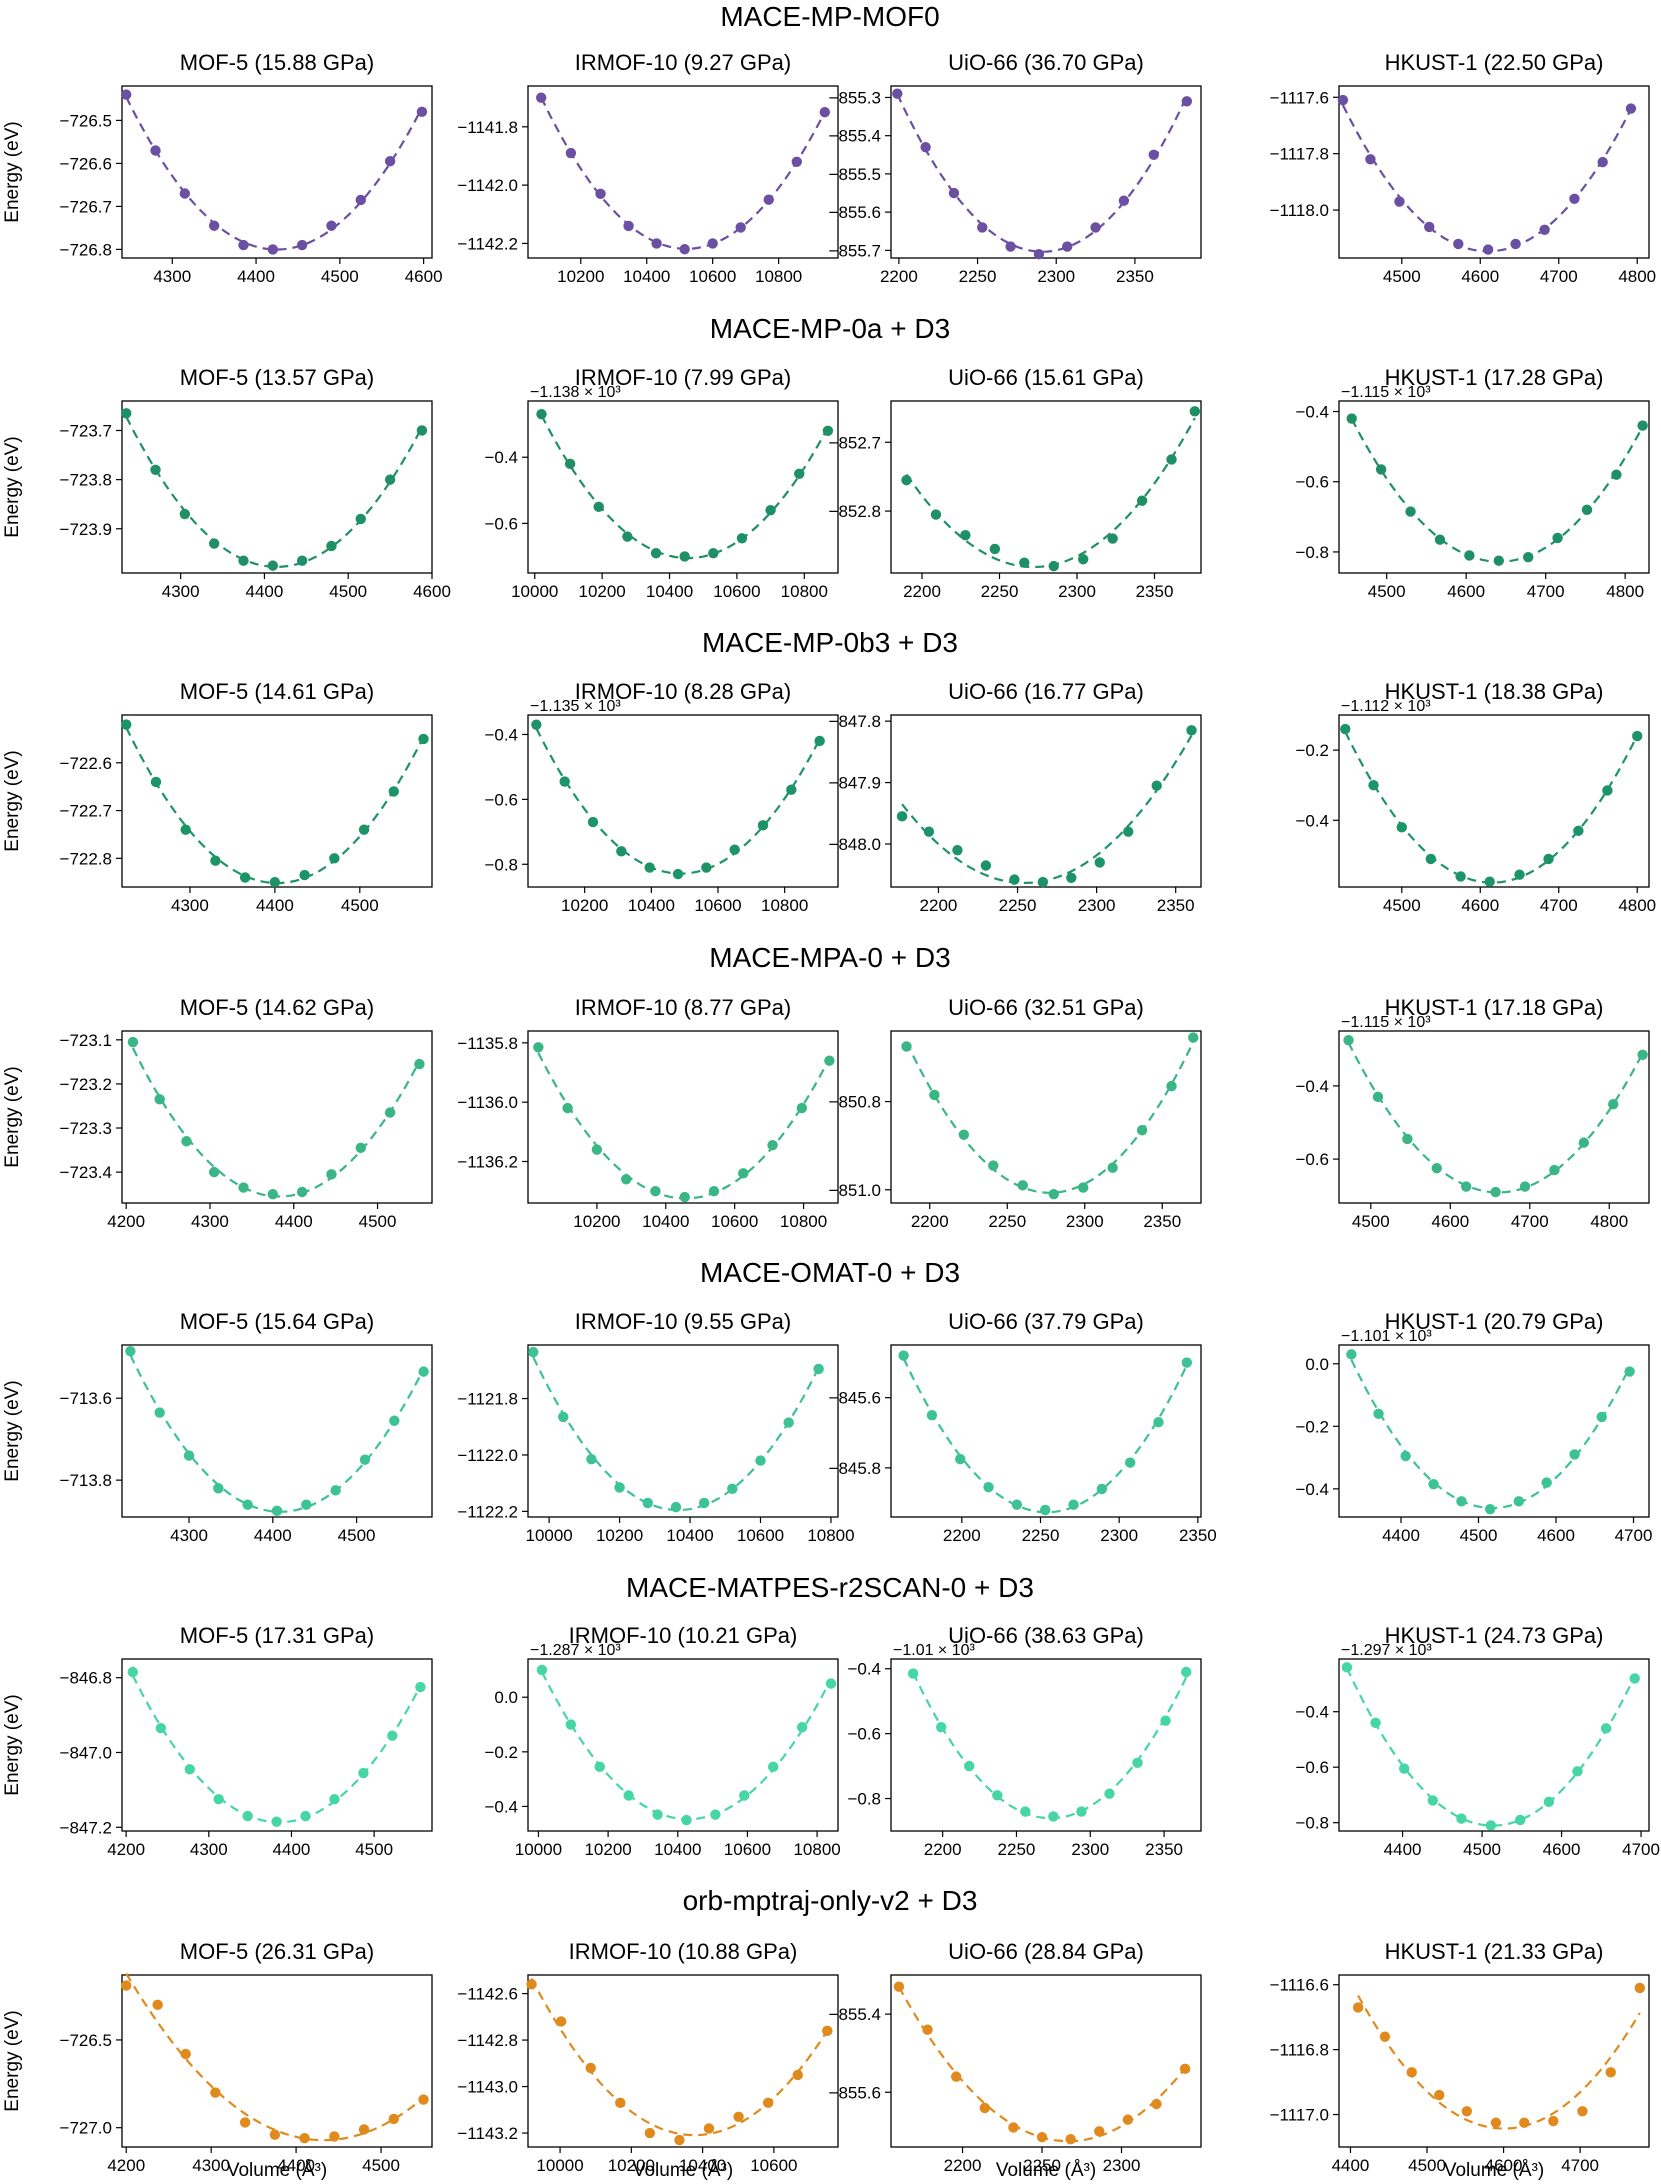 This screenshot has height=2184, width=1661. I want to click on axis-offset-label: −1.135 × 10³, so click(575, 706).